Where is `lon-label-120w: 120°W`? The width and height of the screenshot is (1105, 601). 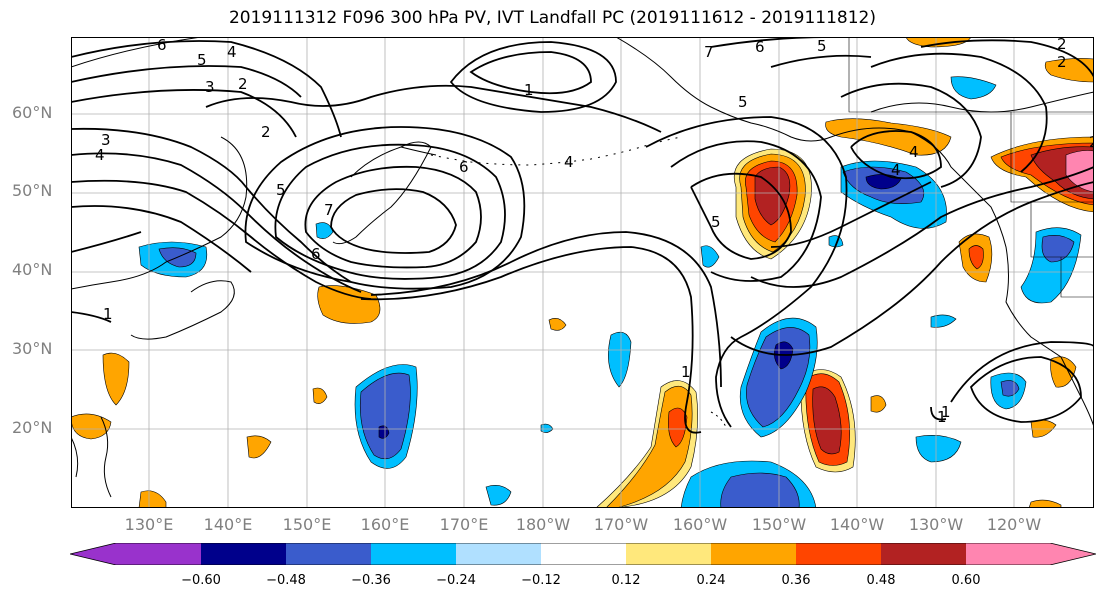
lon-label-120w: 120°W is located at coordinates (1014, 524).